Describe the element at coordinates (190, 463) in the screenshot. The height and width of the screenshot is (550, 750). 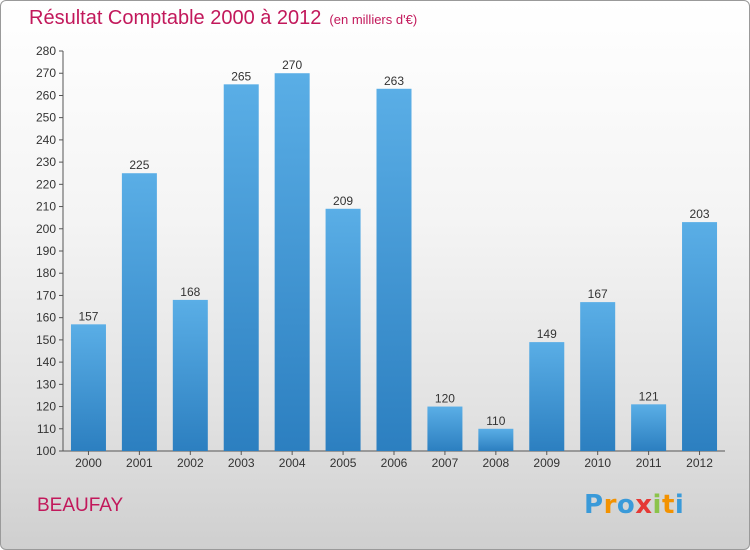
I see `x-tick-label: 2002` at that location.